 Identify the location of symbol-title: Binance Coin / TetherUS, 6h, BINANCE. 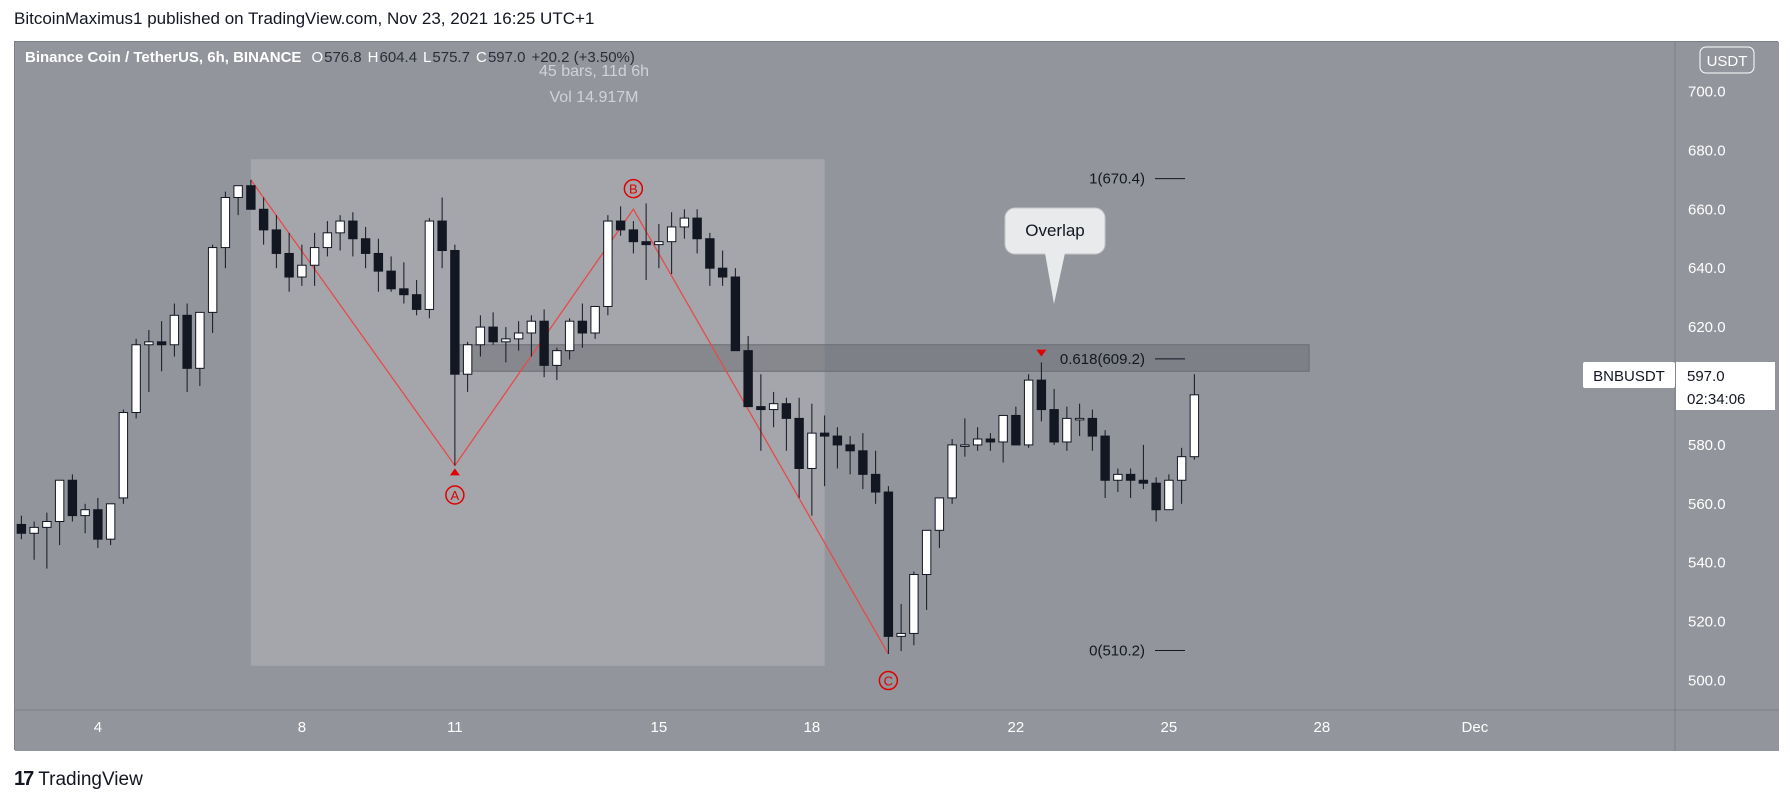
(163, 57).